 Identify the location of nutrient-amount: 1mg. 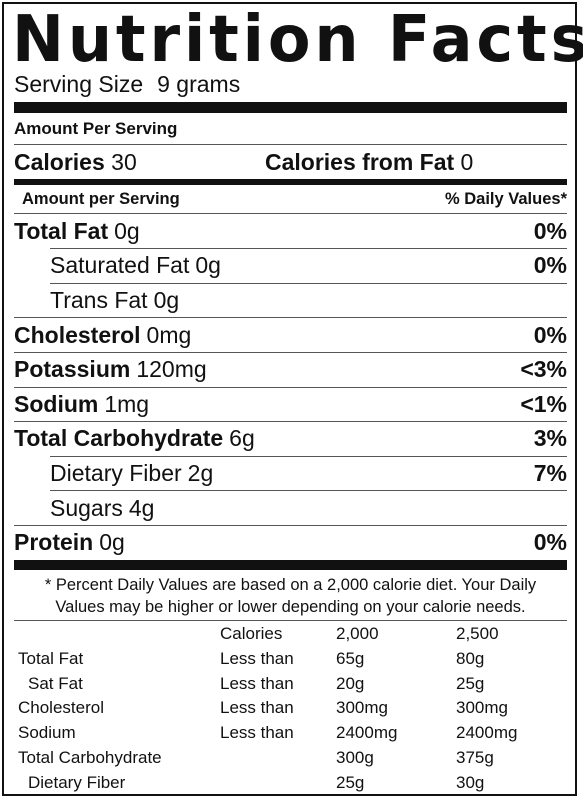
(127, 403).